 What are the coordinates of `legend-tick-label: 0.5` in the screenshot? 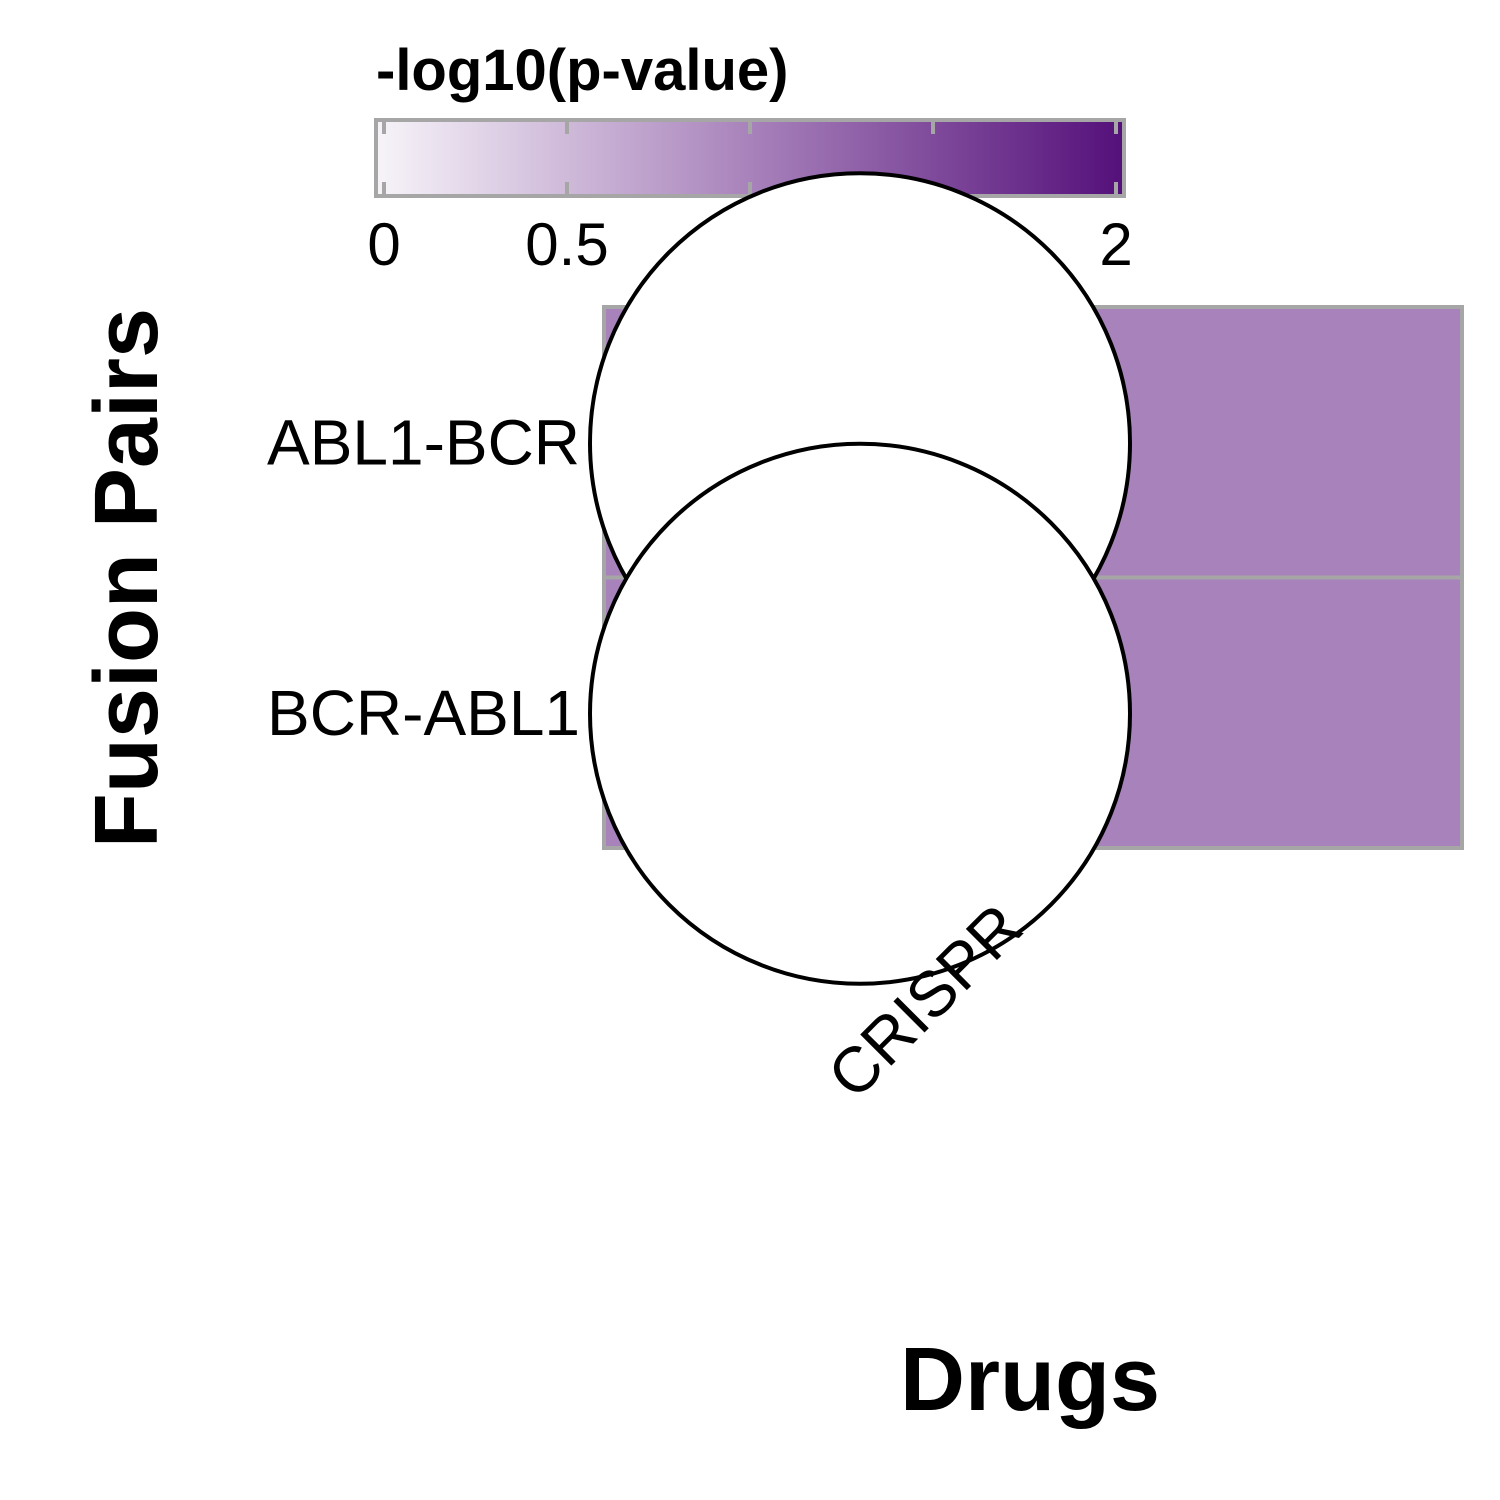 It's located at (566, 244).